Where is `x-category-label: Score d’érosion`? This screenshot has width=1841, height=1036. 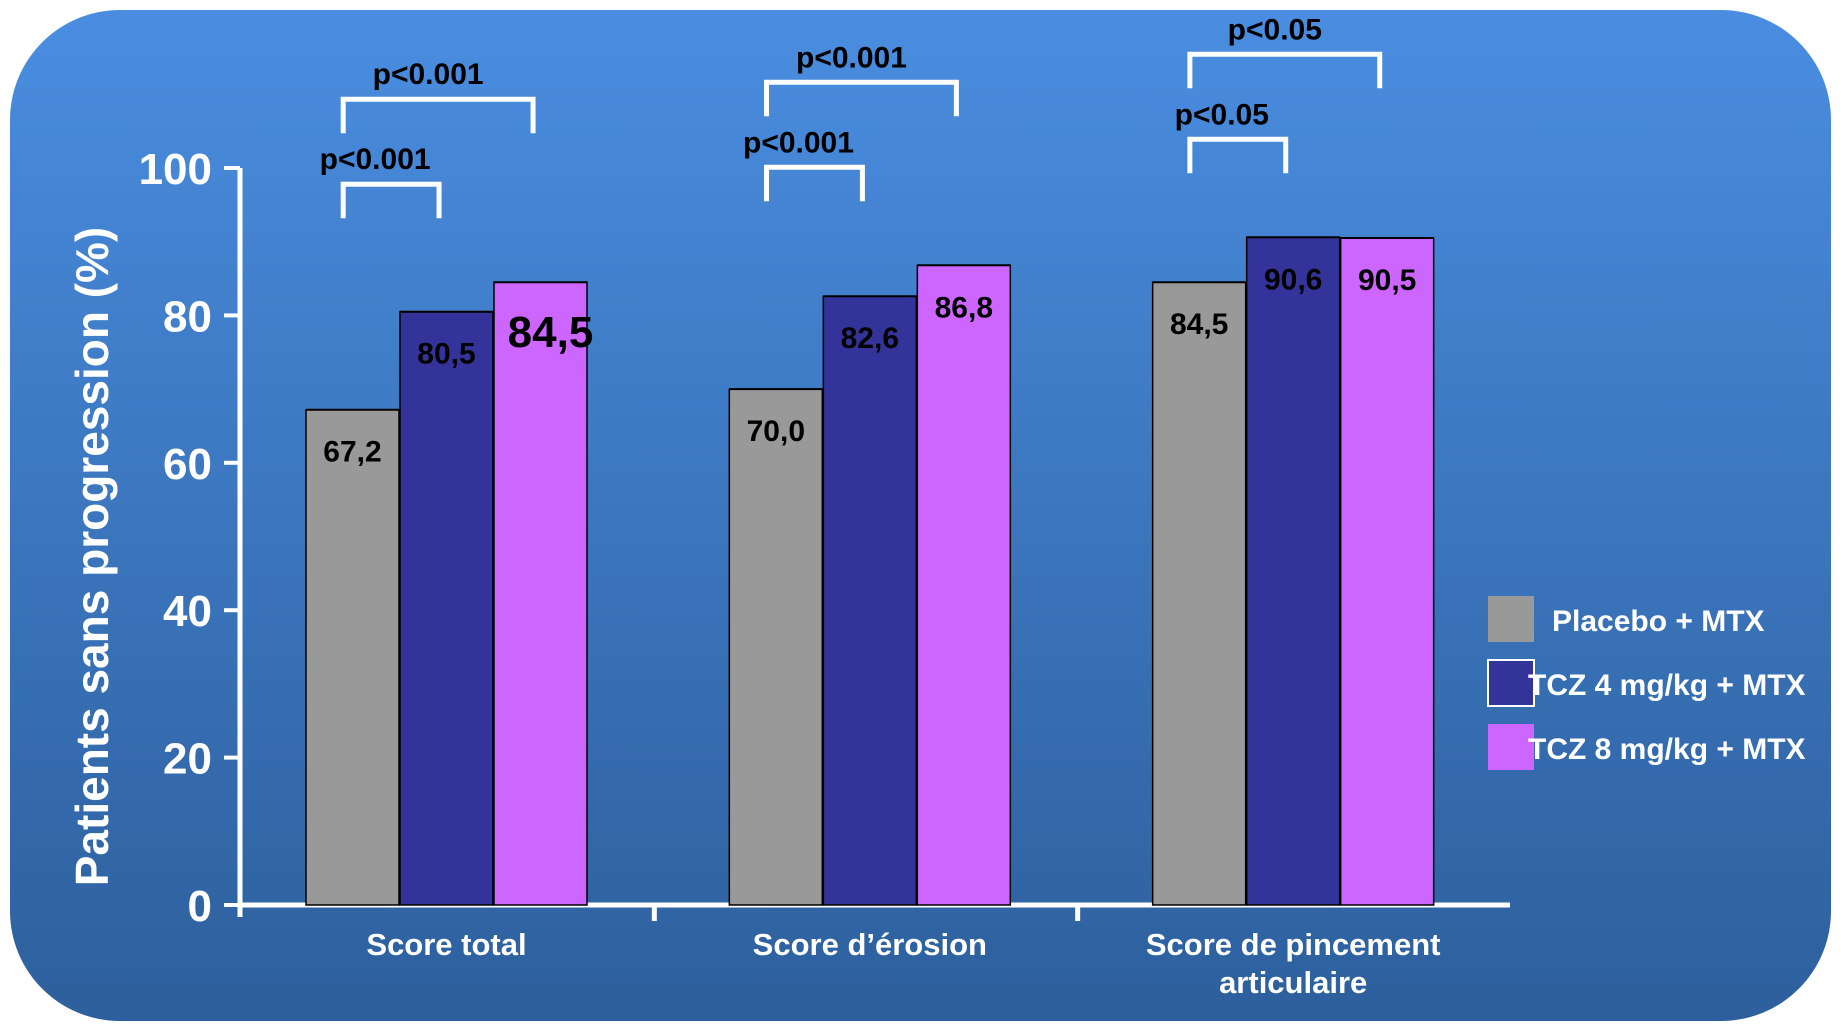
x-category-label: Score d’érosion is located at coordinates (870, 944).